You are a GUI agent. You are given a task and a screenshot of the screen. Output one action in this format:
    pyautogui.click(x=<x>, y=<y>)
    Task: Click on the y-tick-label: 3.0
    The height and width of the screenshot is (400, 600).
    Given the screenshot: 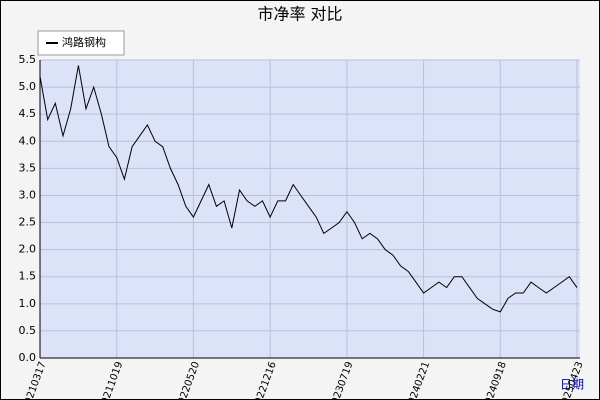 What is the action you would take?
    pyautogui.click(x=28, y=194)
    